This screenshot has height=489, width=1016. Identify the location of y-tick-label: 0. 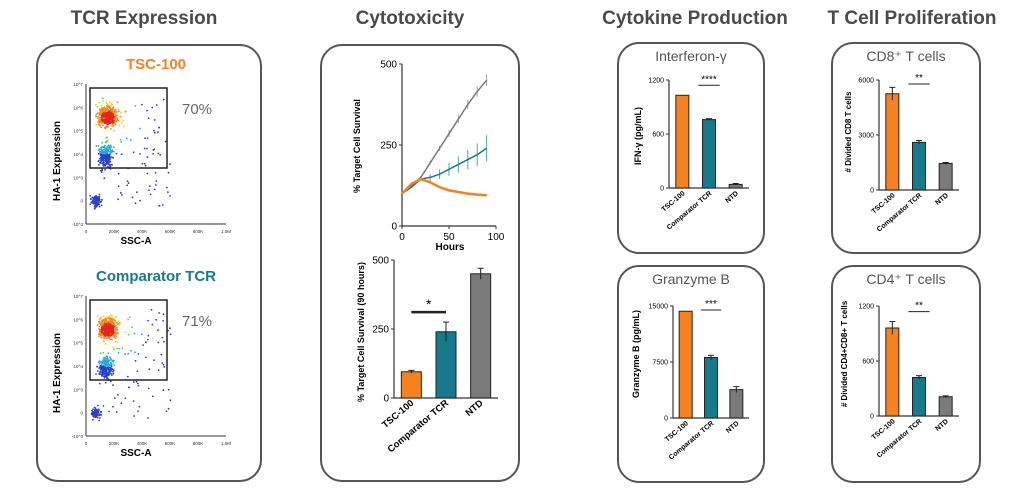
(81, 201).